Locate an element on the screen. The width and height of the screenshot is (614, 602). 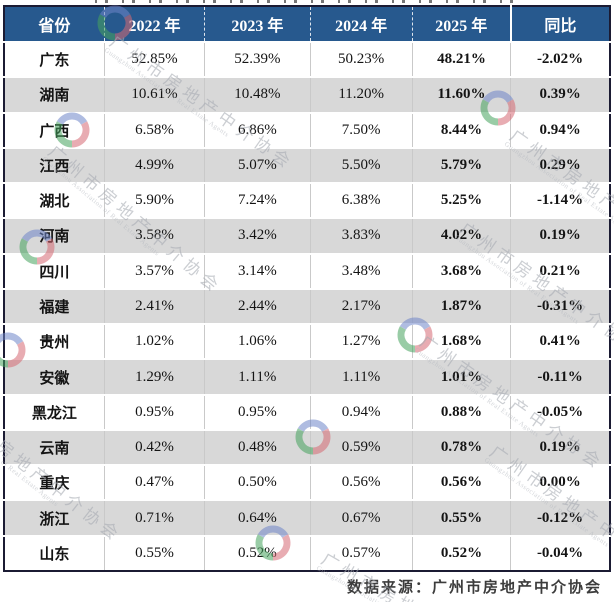
value-2023-cell: 0.48% is located at coordinates (257, 447).